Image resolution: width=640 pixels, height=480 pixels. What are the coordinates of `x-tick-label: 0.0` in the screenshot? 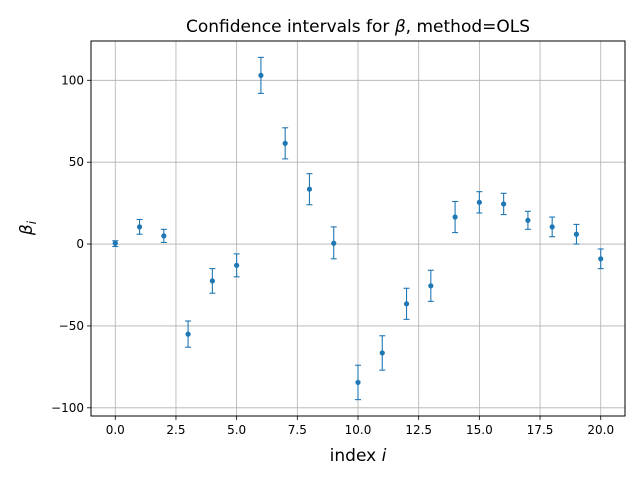 It's located at (115, 430).